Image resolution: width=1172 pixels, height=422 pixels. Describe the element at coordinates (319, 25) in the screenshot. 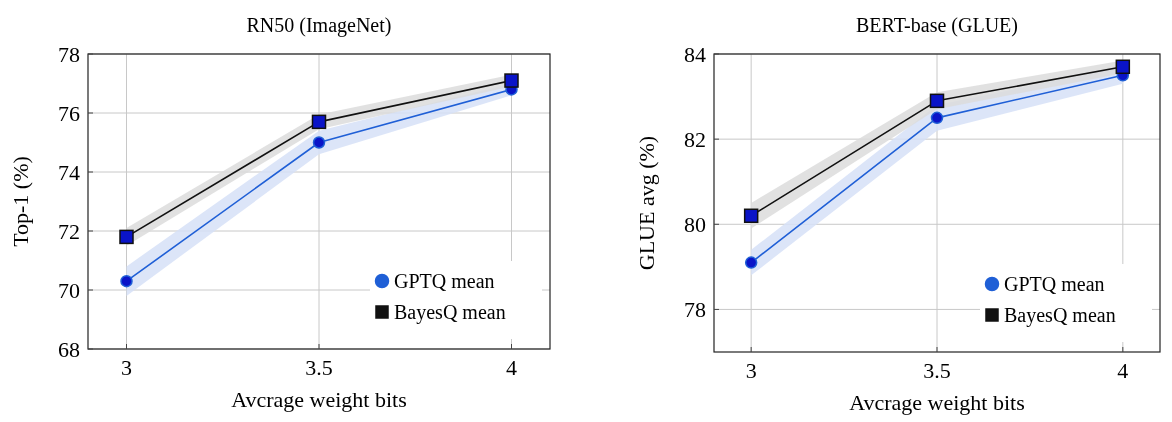

I see `chart-title: RN50 (ImageNet)` at that location.